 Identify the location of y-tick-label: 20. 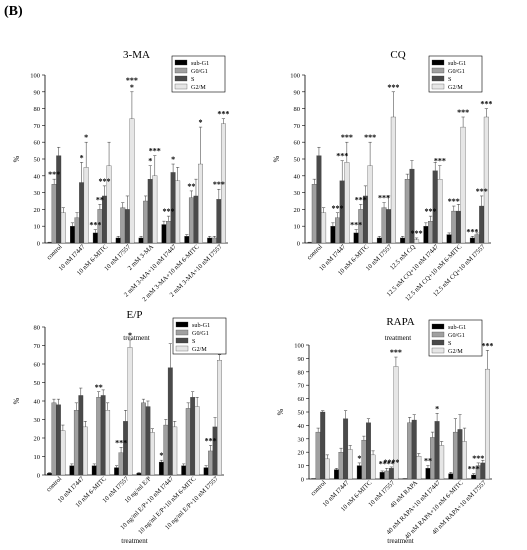
(37, 439).